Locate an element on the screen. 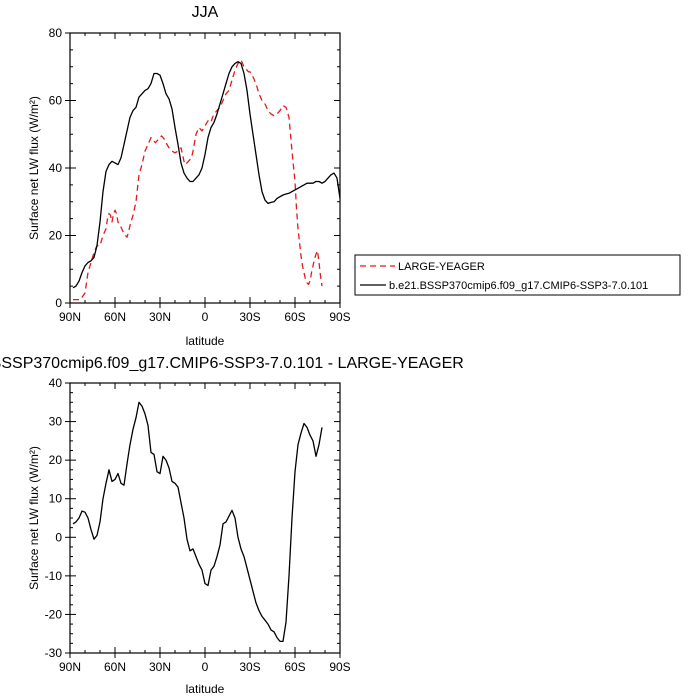 The image size is (700, 700). bottom-x-tick-label: 30S is located at coordinates (249, 667).